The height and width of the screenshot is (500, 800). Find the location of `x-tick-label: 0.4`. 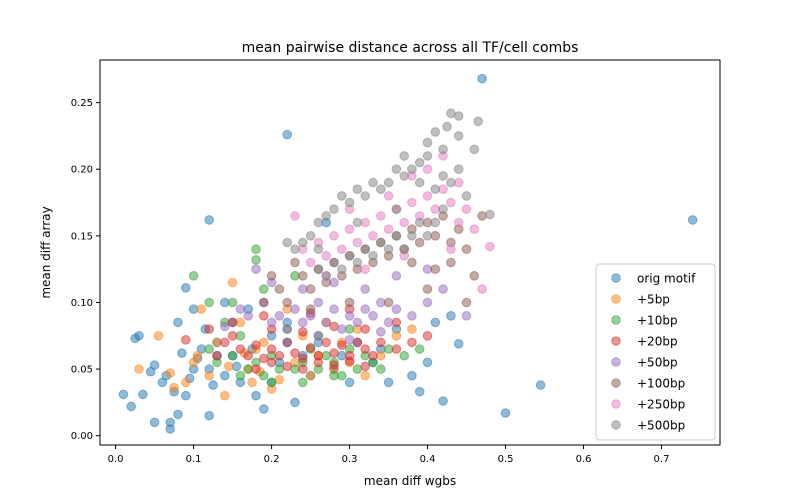

x-tick-label: 0.4 is located at coordinates (428, 459).